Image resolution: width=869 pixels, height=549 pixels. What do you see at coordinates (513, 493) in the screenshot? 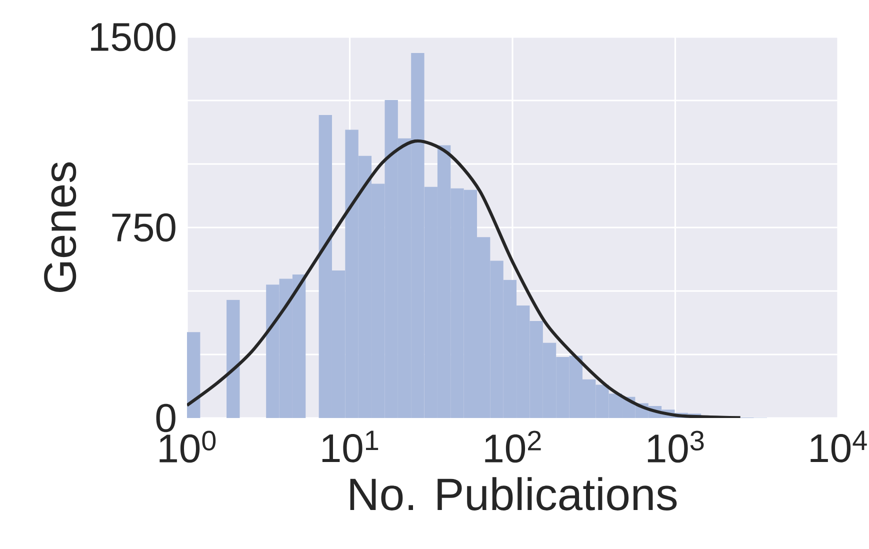
I see `x-axis-title: No. Publications` at bounding box center [513, 493].